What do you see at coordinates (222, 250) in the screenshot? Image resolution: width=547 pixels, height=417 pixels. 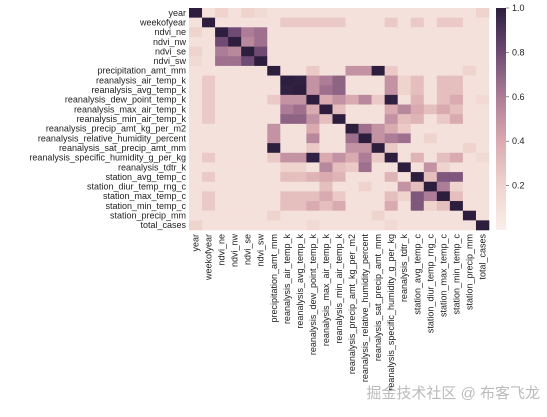 I see `x-tick-label: ndvi_ne` at bounding box center [222, 250].